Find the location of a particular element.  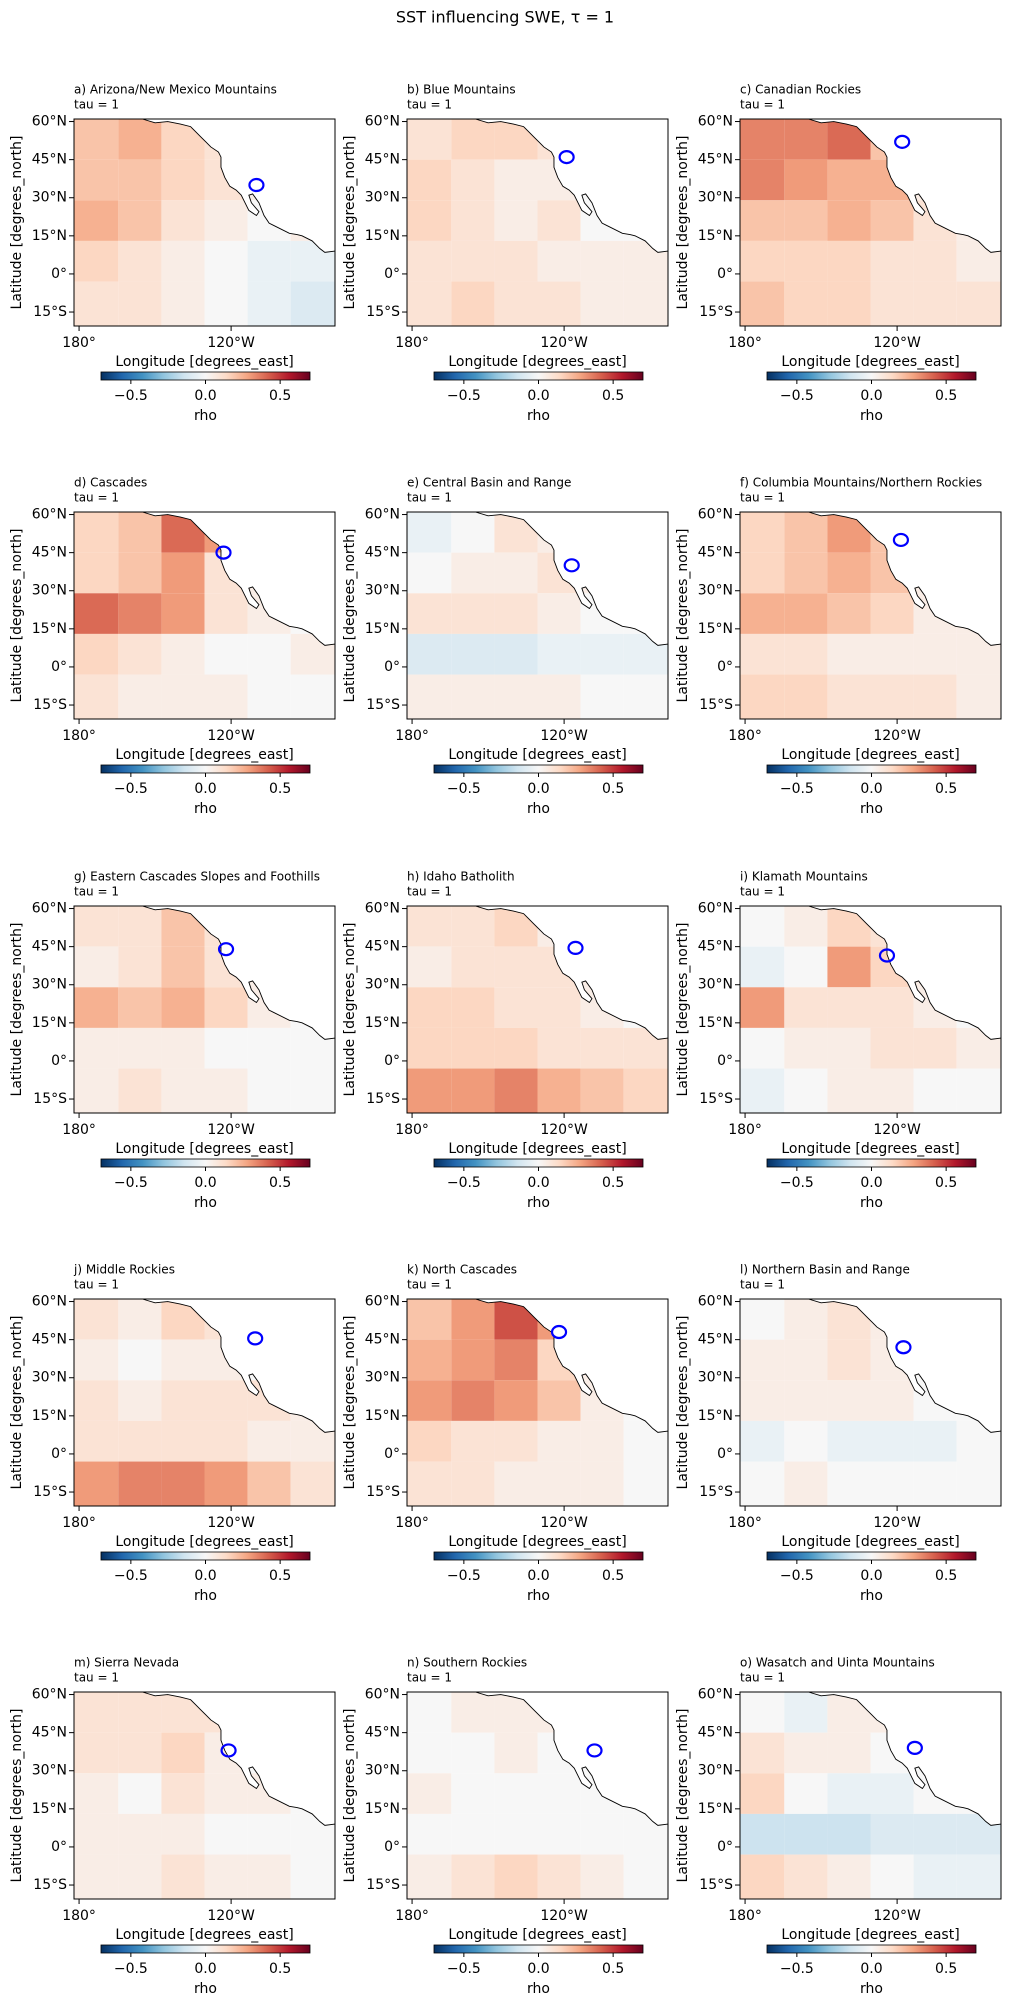

colorbar-tick-label: 0.5 is located at coordinates (946, 1576).